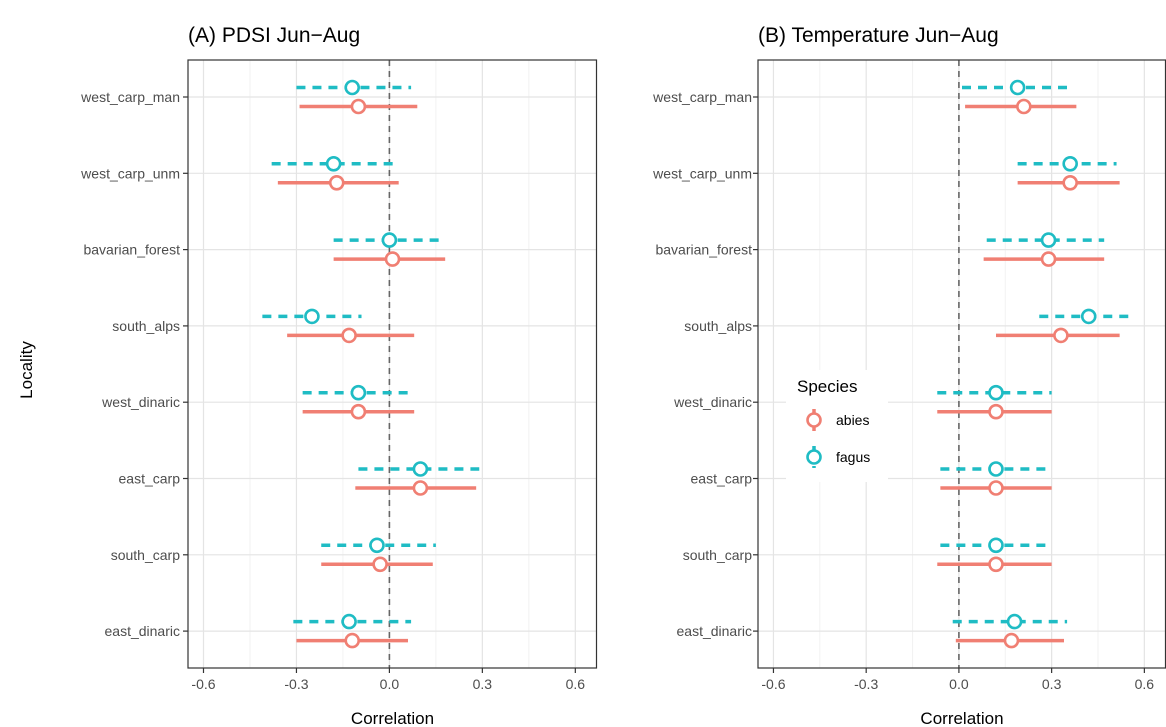 The width and height of the screenshot is (1166, 727). I want to click on y-axis-title: Locality, so click(26, 370).